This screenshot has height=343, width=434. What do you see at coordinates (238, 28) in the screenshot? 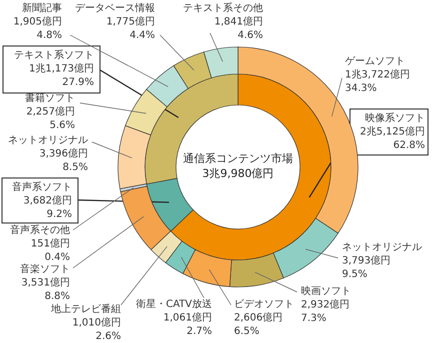
I see `data-label: 1,841億円 4.6%` at bounding box center [238, 28].